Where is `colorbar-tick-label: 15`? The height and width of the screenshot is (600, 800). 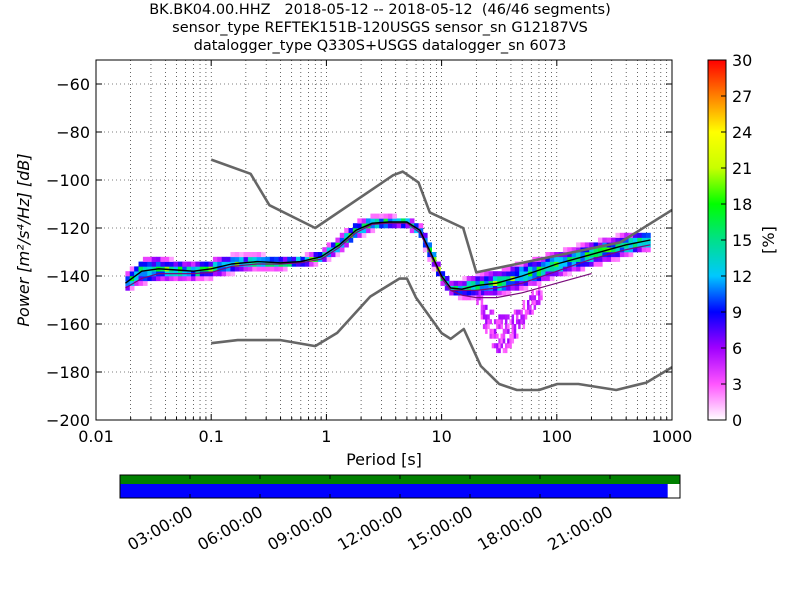
colorbar-tick-label: 15 is located at coordinates (742, 240).